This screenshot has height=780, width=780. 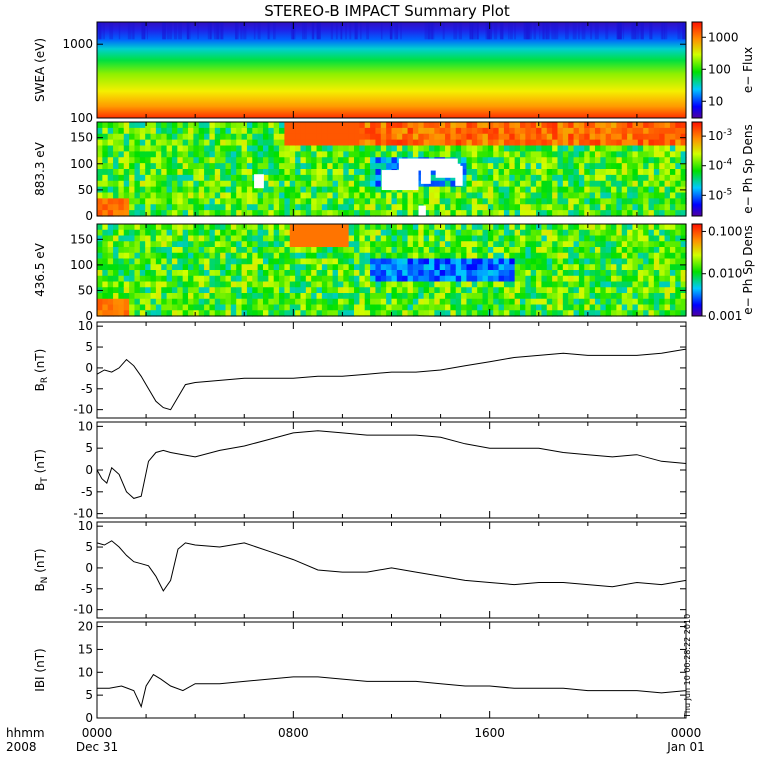 I want to click on y-tick-label: 0, so click(x=89, y=216).